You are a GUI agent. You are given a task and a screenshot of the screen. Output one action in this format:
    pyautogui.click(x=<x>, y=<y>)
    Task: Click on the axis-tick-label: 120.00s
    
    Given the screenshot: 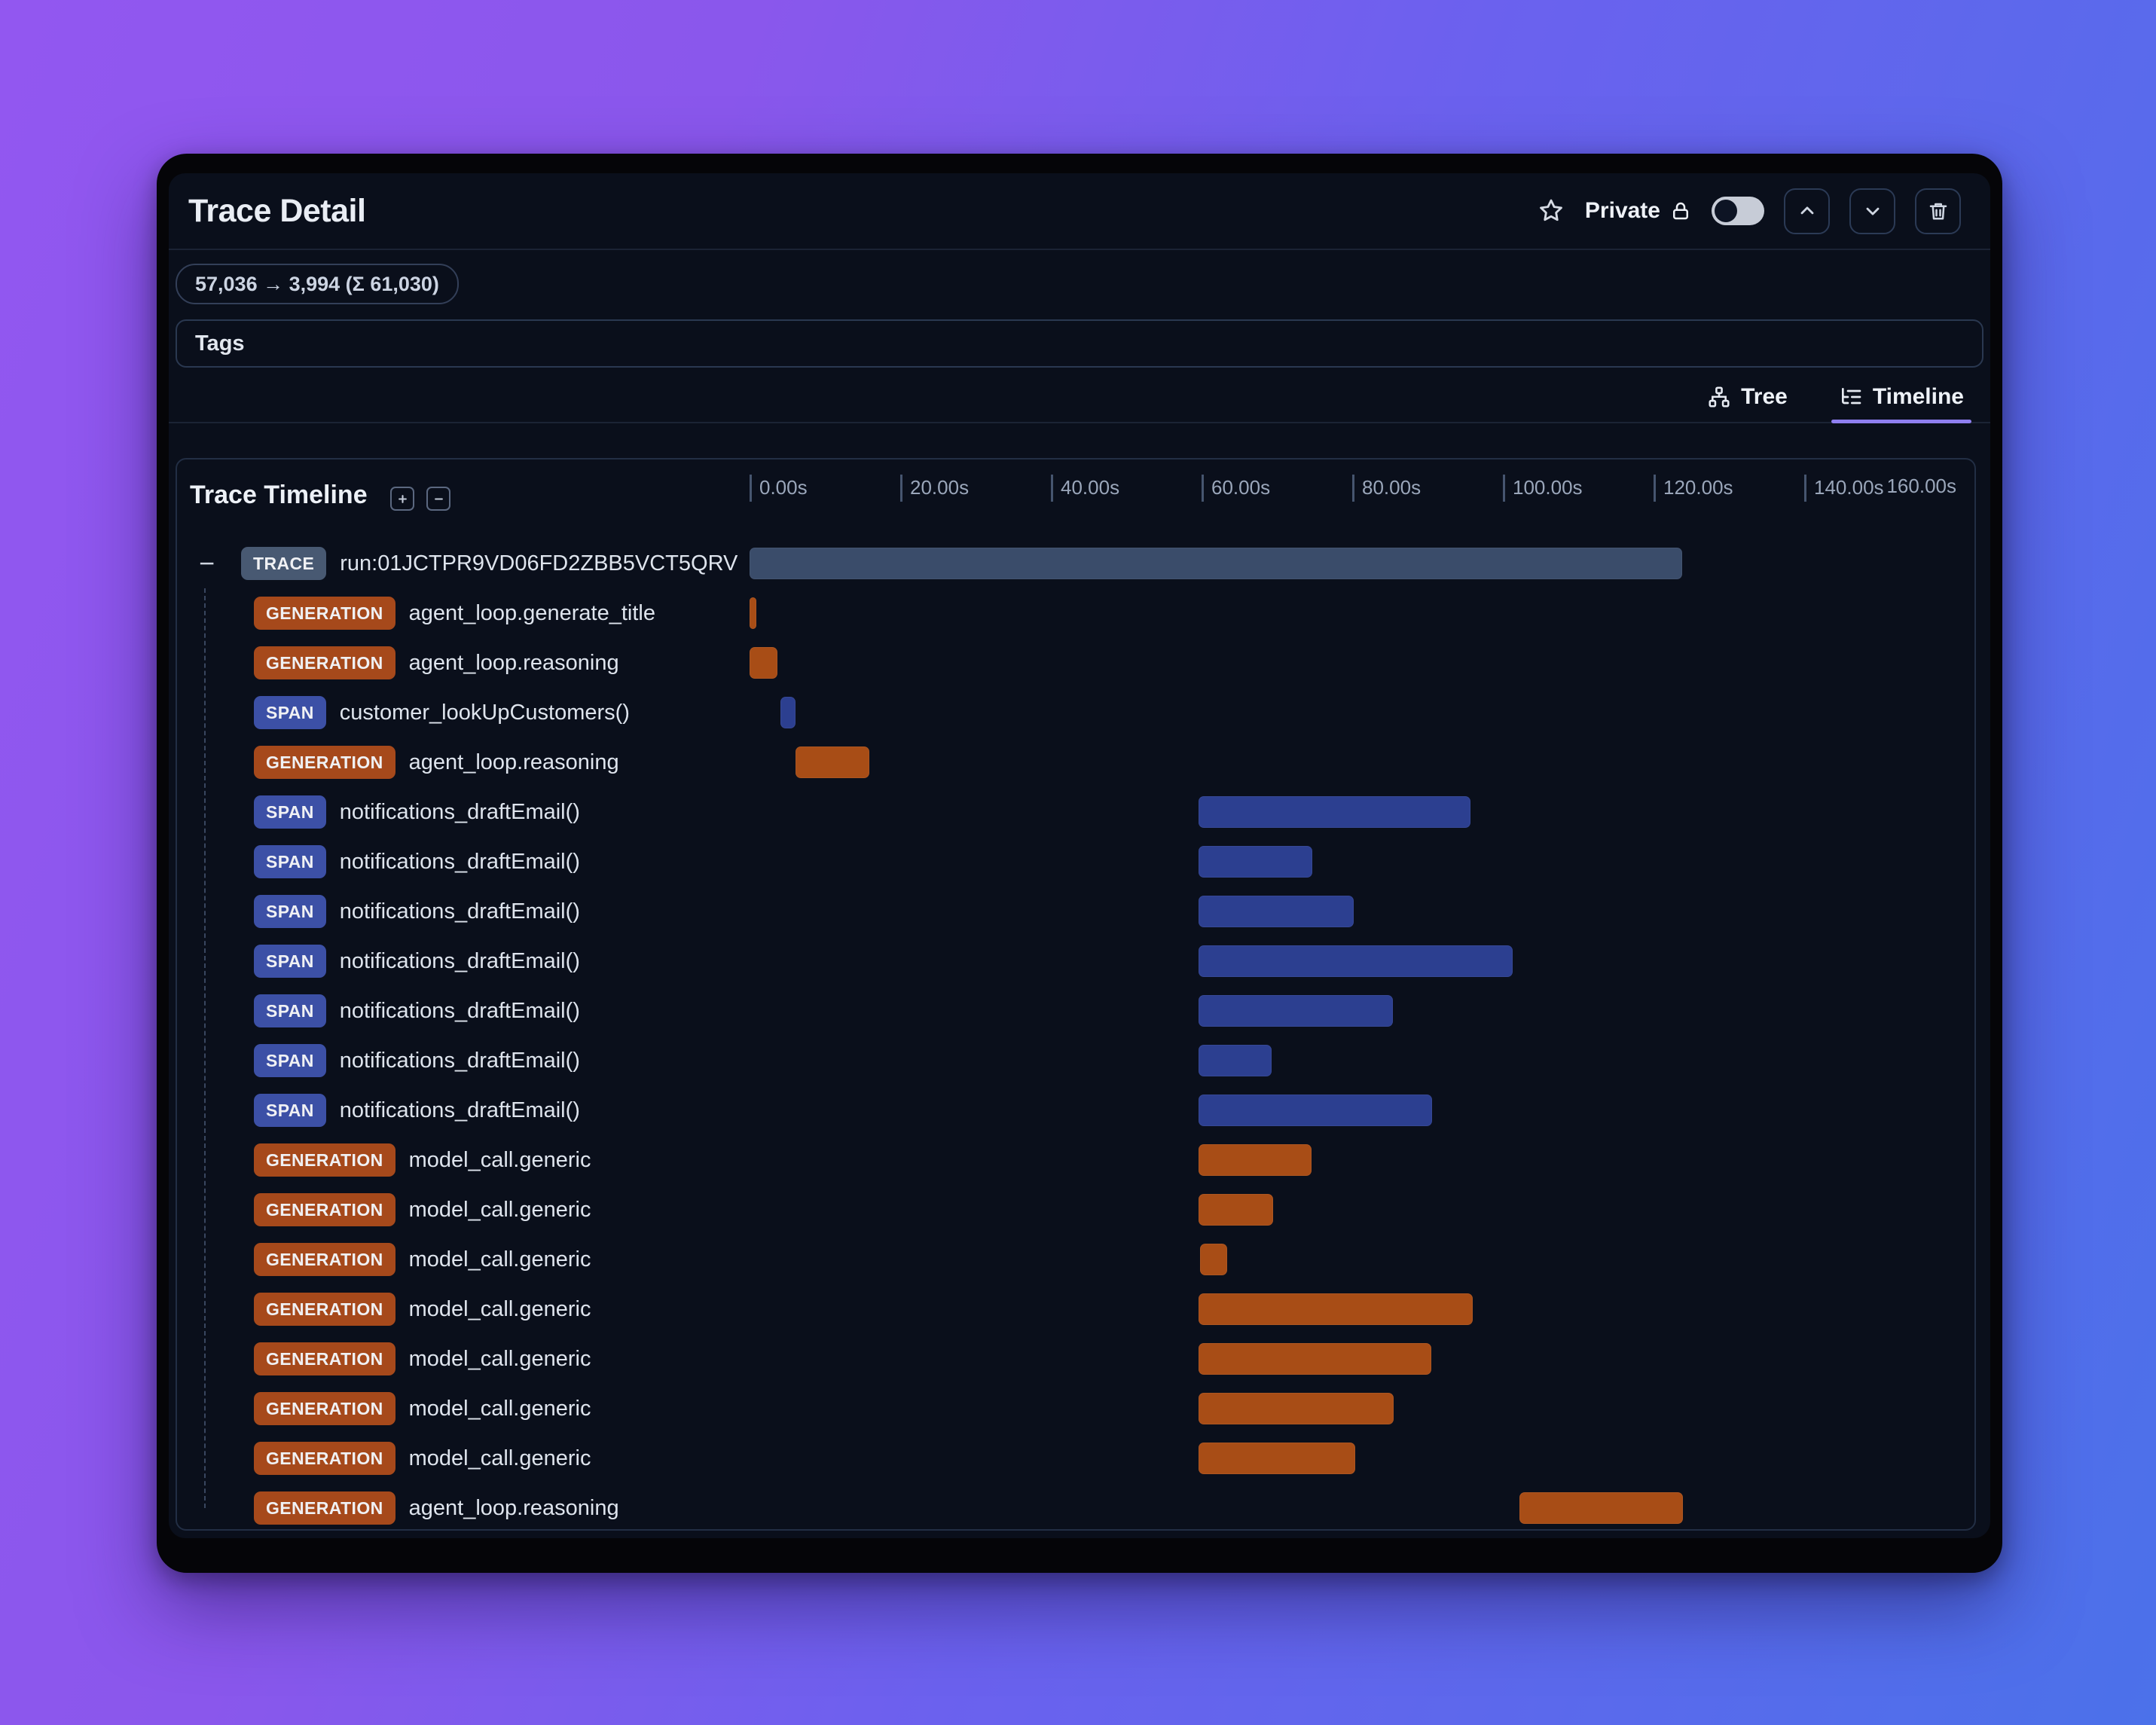 What is the action you would take?
    pyautogui.click(x=1698, y=487)
    